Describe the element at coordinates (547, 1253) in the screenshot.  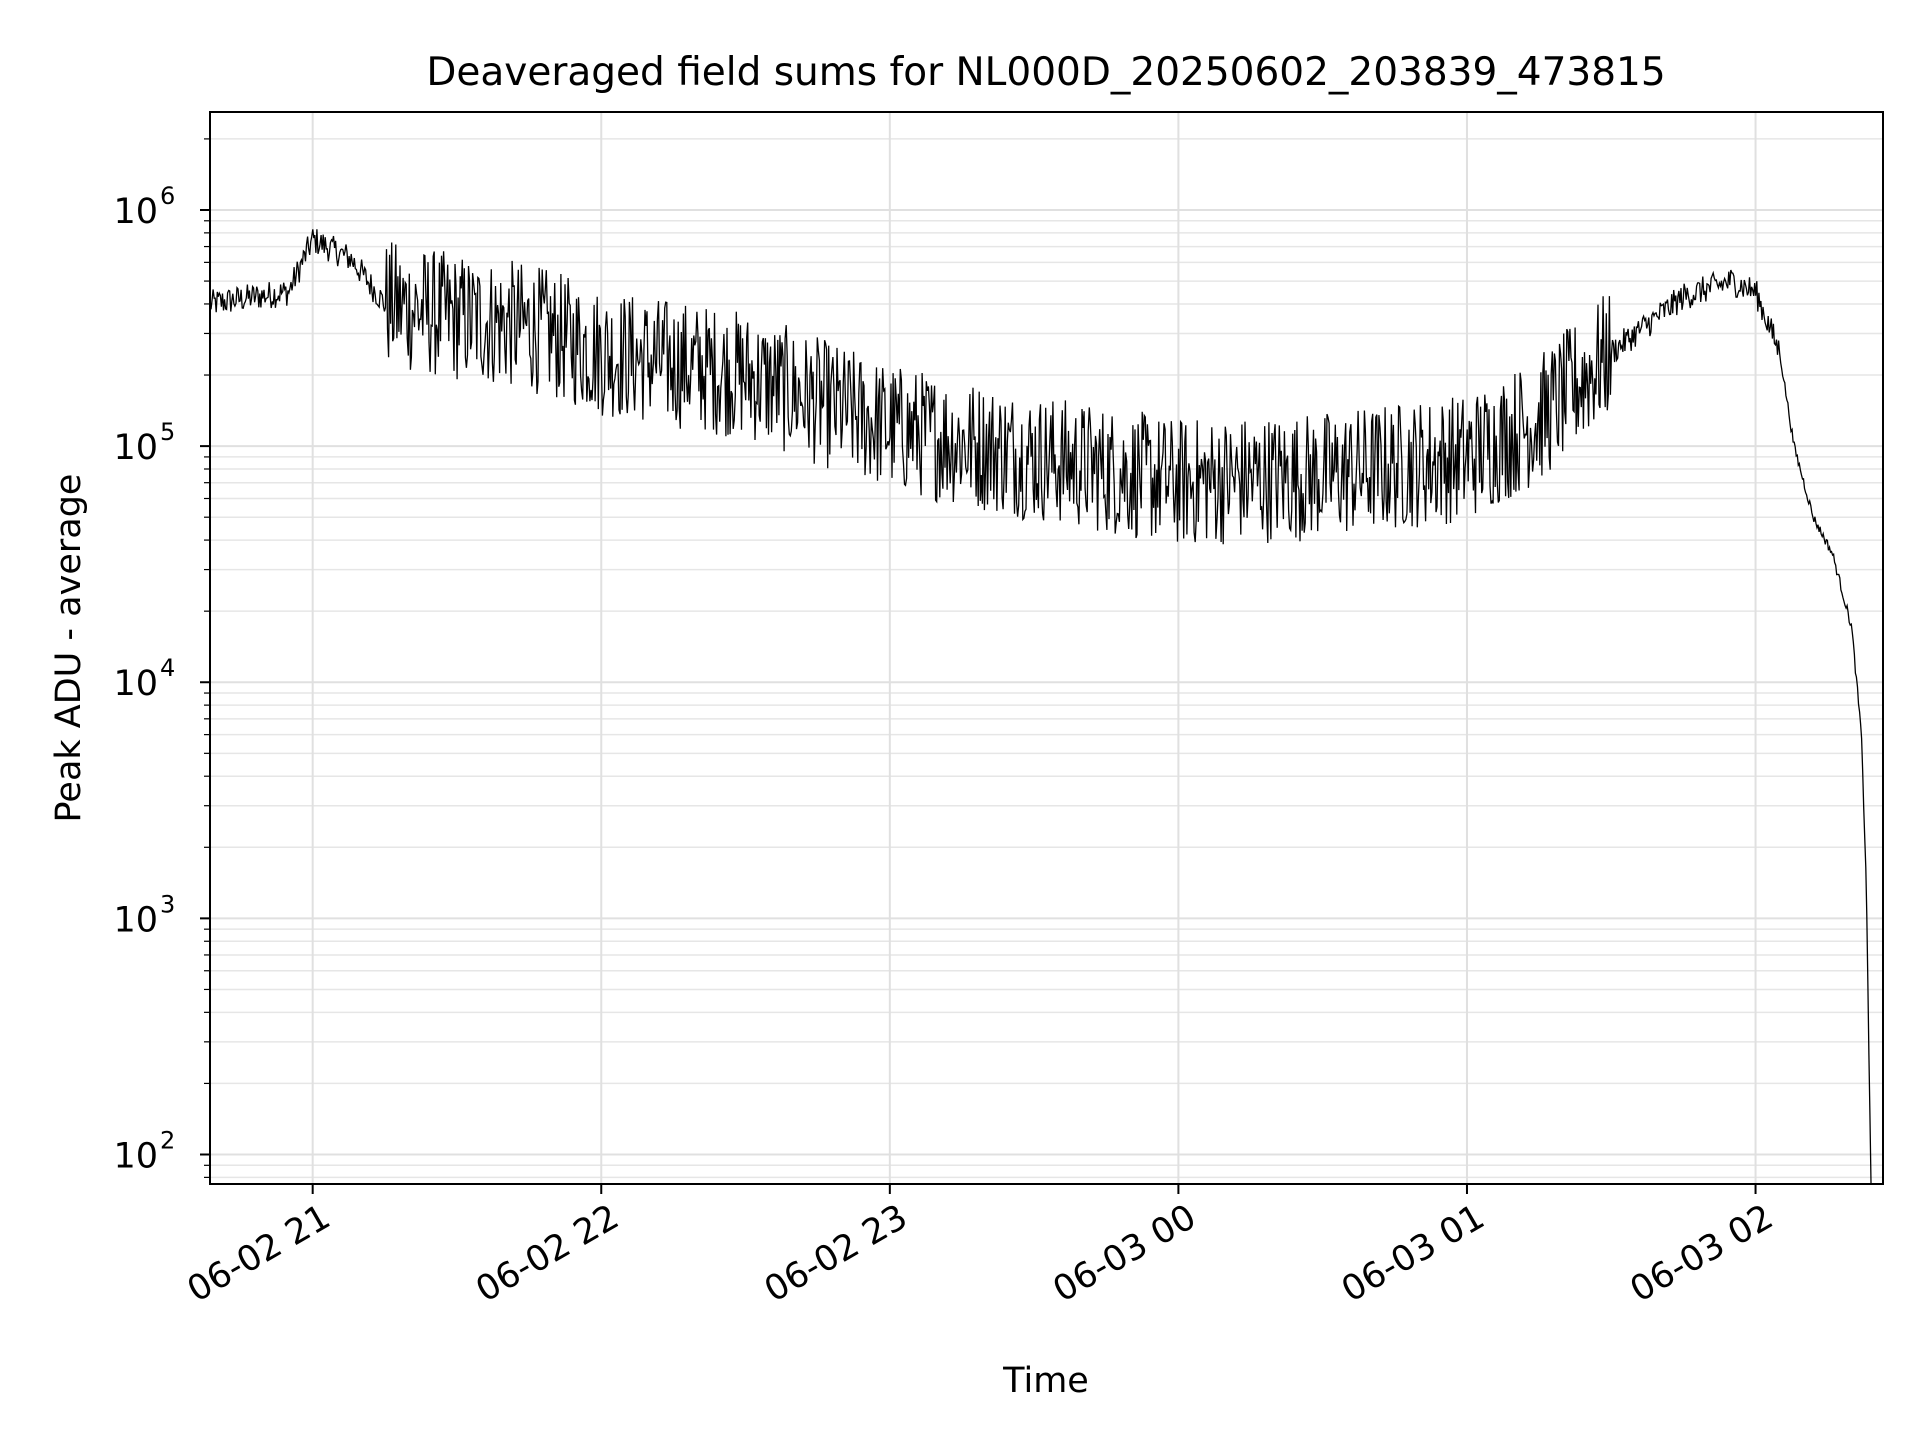
I see `x-tick-label: 06-02 22` at that location.